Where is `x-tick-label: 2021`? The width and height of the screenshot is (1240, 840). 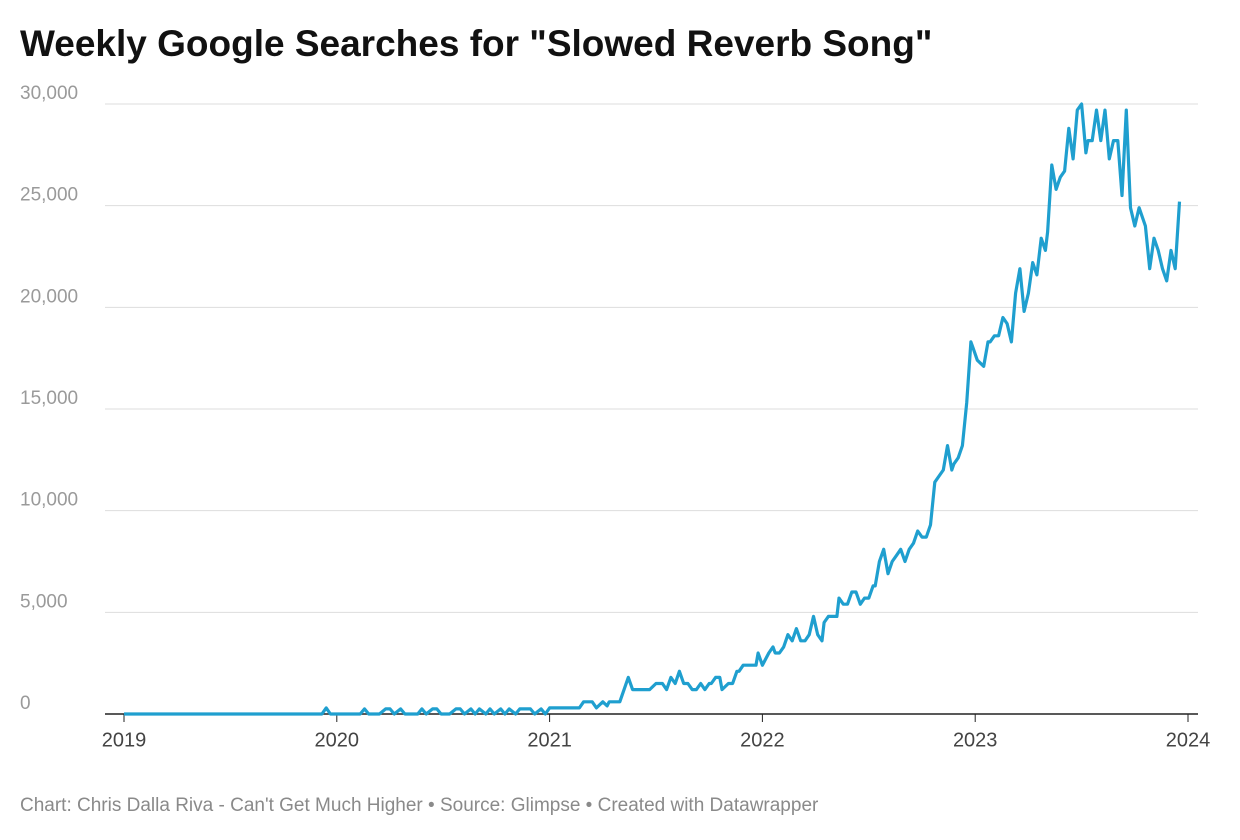 x-tick-label: 2021 is located at coordinates (549, 740).